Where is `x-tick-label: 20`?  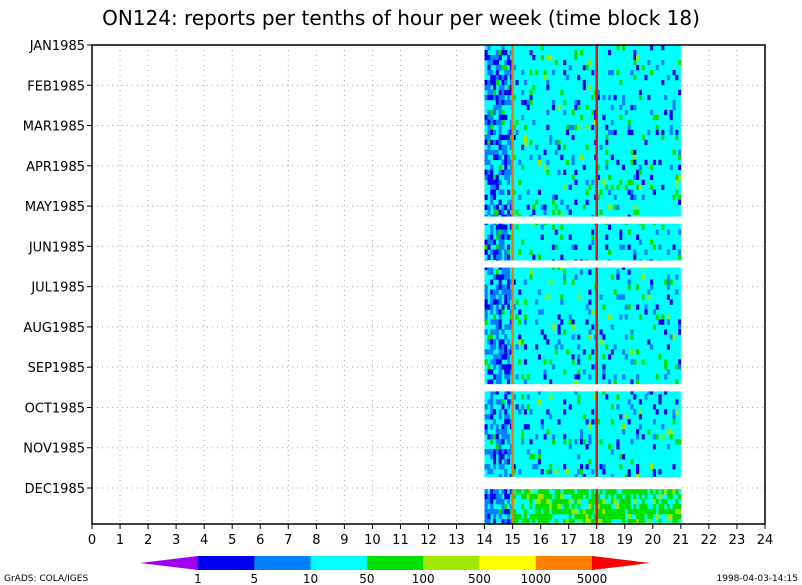
x-tick-label: 20 is located at coordinates (653, 540).